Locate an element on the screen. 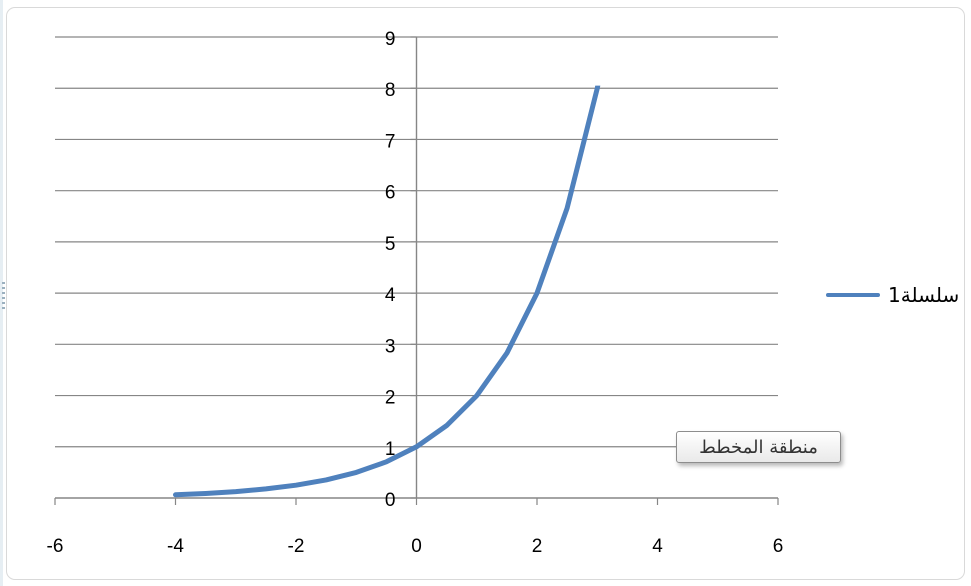 The height and width of the screenshot is (586, 971). y-tick-label: 6 is located at coordinates (390, 193).